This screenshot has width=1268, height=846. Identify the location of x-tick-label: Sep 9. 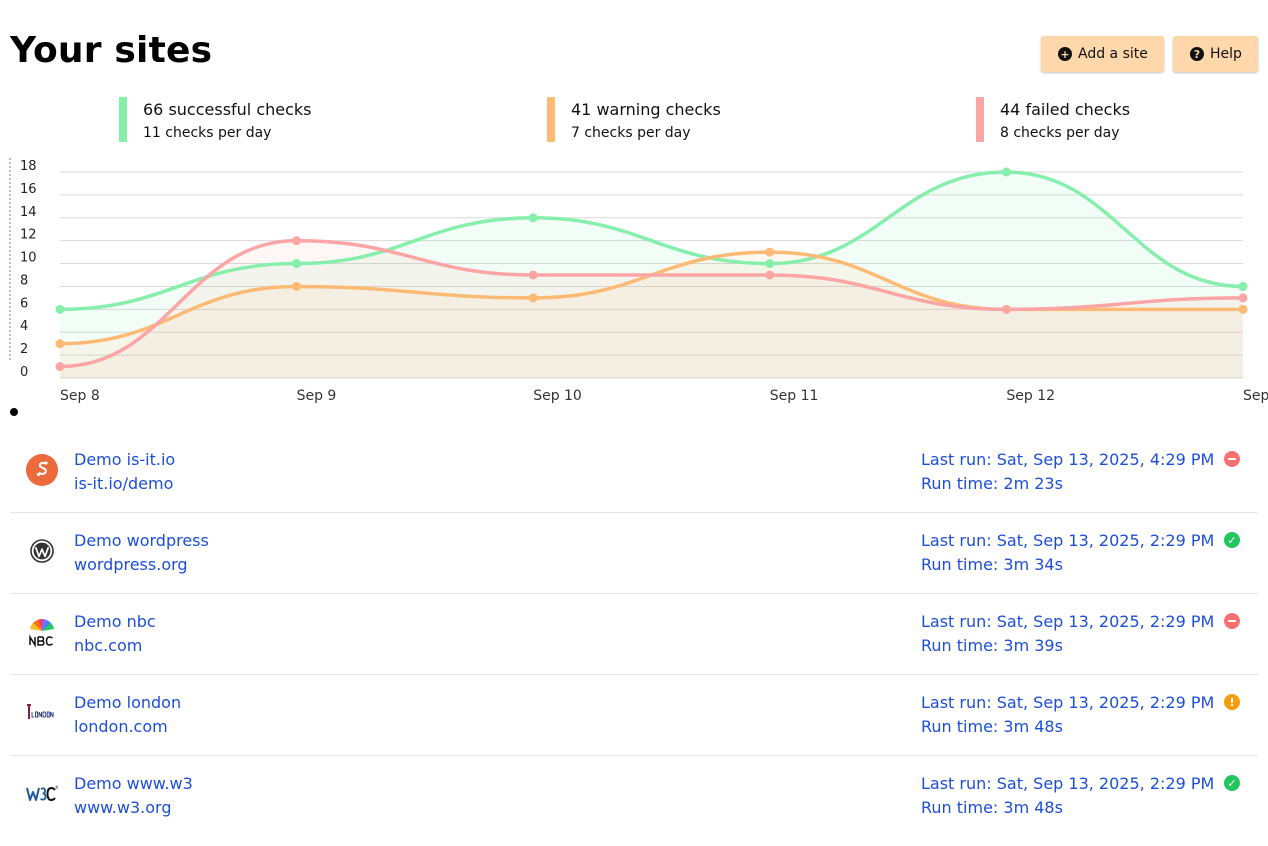
(317, 396).